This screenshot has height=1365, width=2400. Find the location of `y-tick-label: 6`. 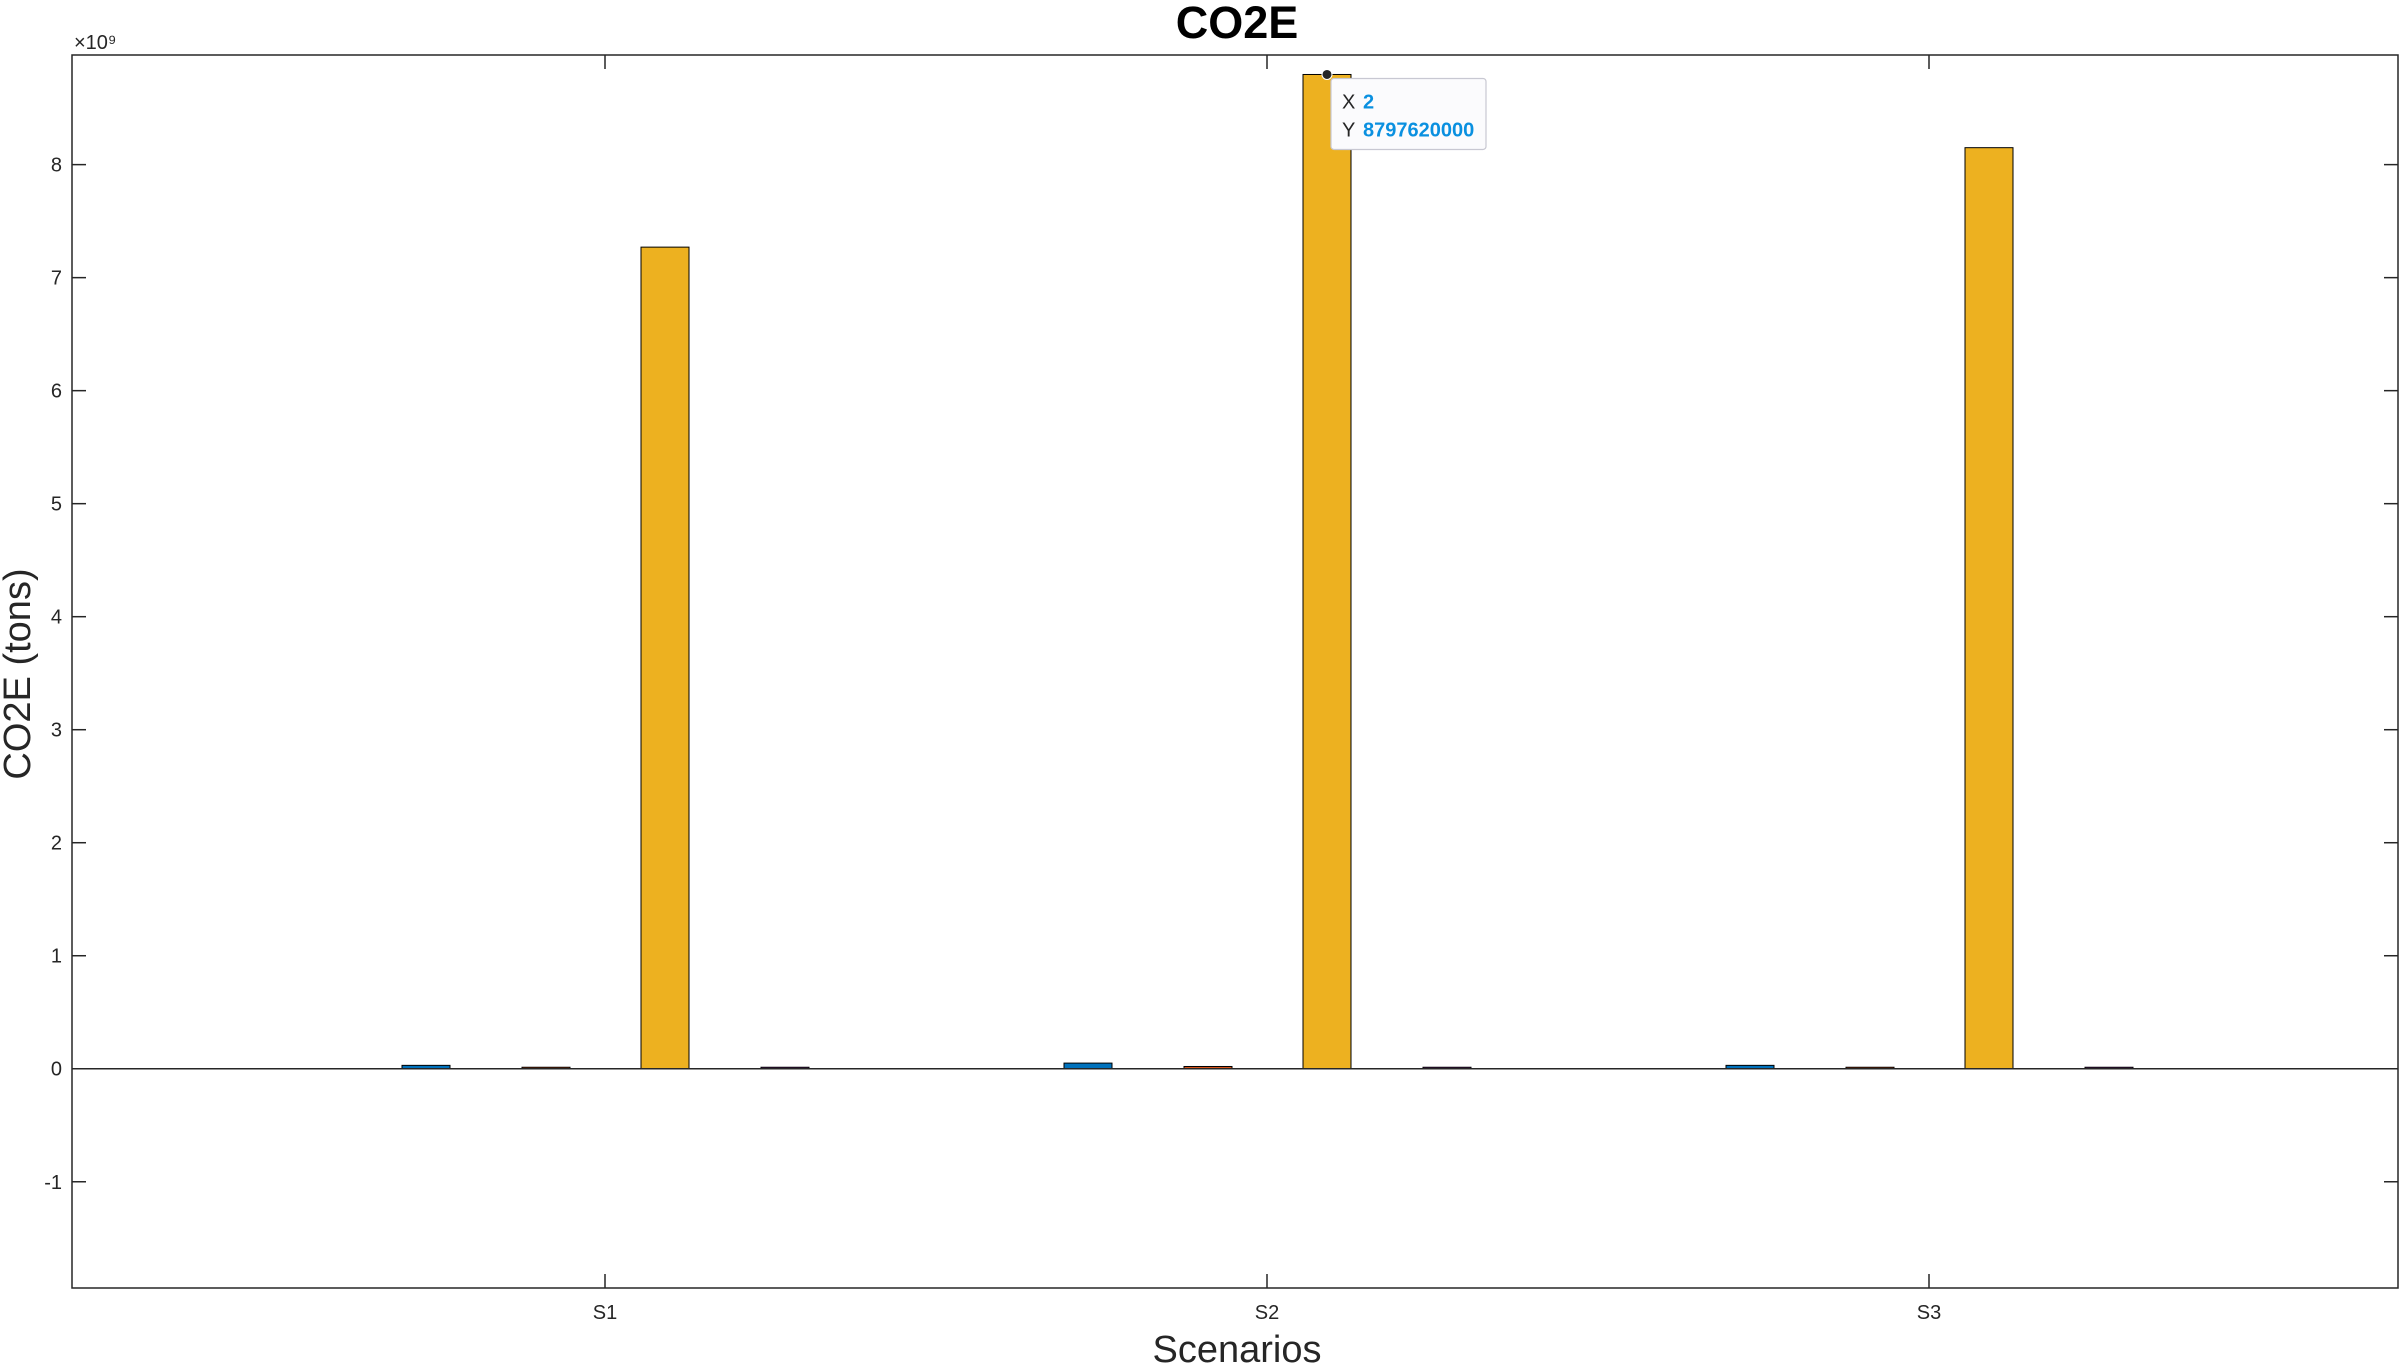

y-tick-label: 6 is located at coordinates (56, 392).